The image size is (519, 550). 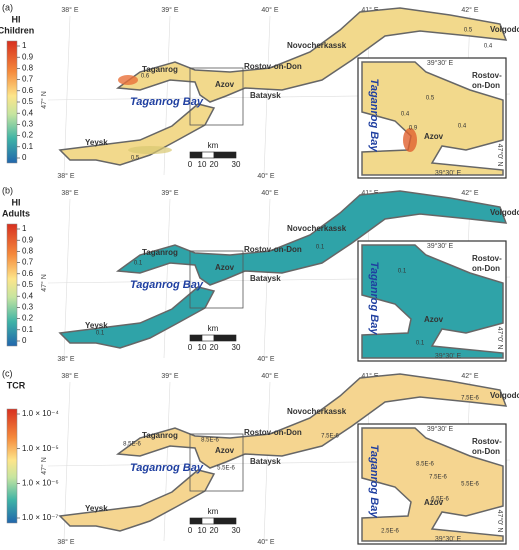 I want to click on contour-label: 2.5E-6, so click(x=390, y=532).